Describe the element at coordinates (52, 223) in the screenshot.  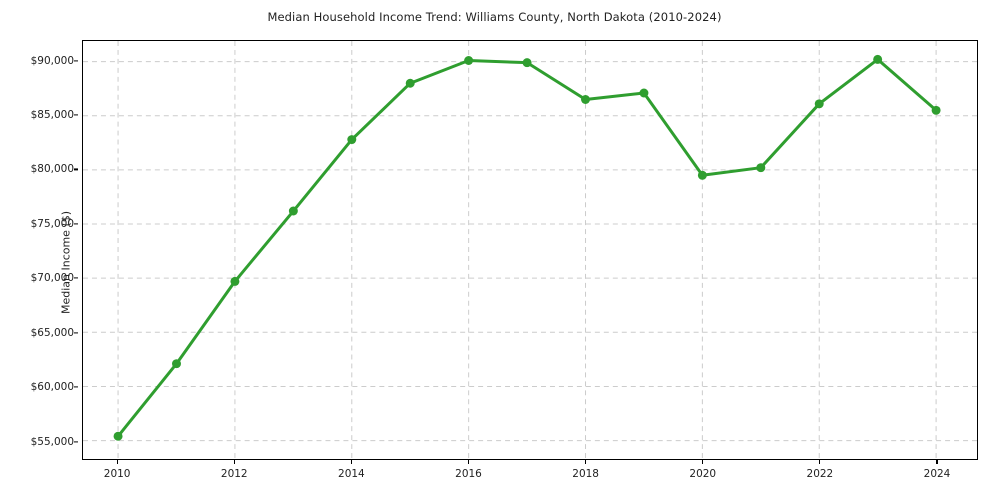
I see `y-tick-label: $75,000` at that location.